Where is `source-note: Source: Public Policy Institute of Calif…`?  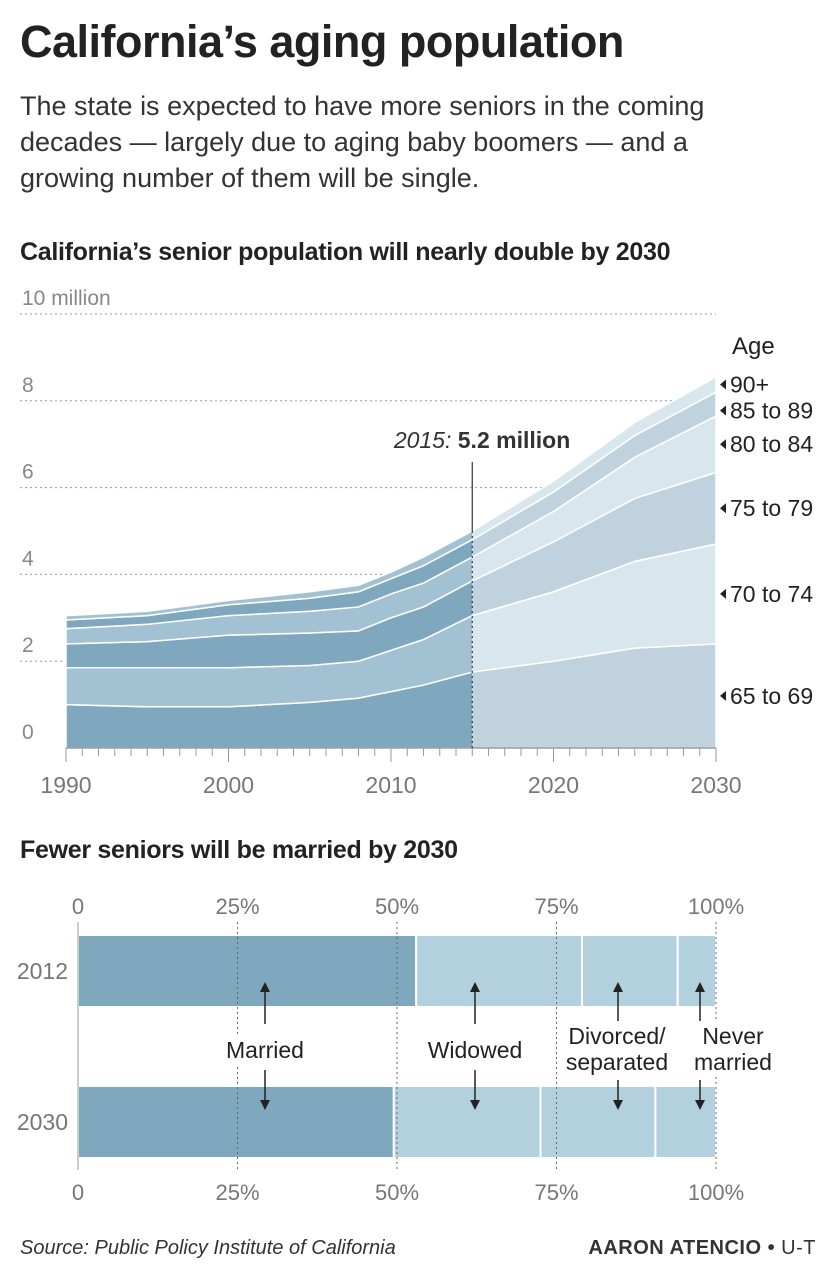
source-note: Source: Public Policy Institute of Calif… is located at coordinates (208, 1248).